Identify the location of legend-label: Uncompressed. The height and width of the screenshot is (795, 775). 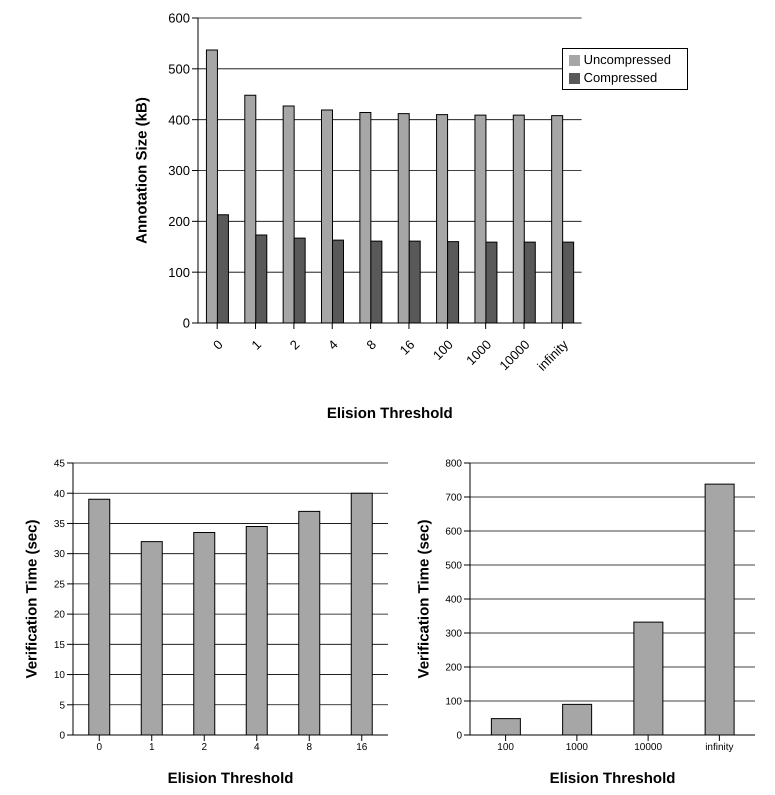
(627, 59).